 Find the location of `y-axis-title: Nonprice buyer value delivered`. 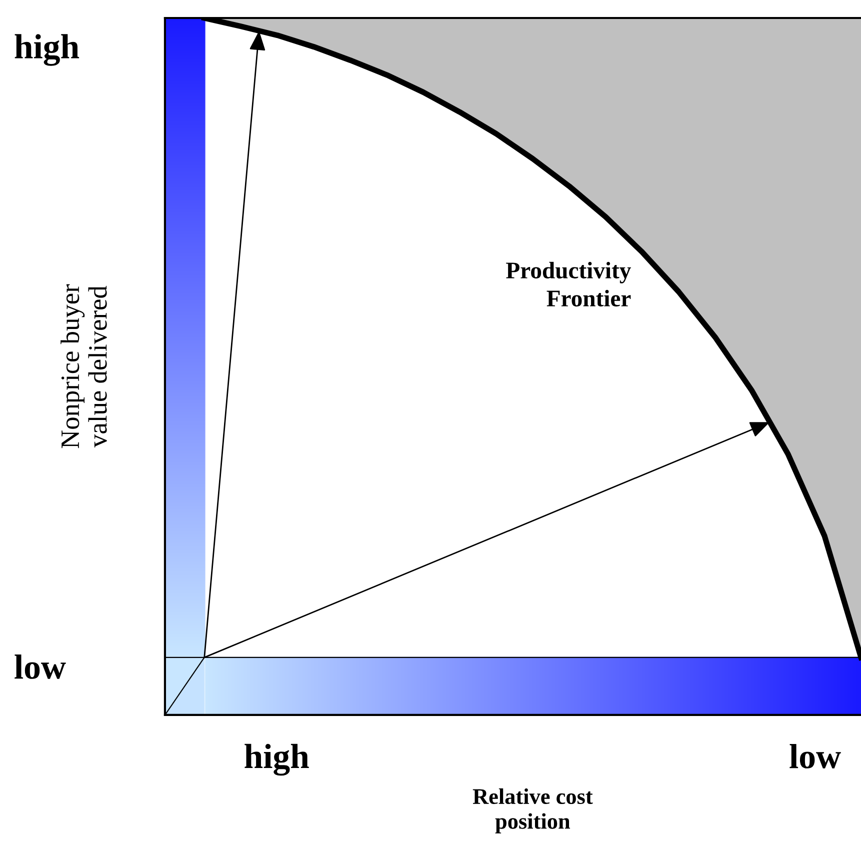

y-axis-title: Nonprice buyer value delivered is located at coordinates (83, 366).